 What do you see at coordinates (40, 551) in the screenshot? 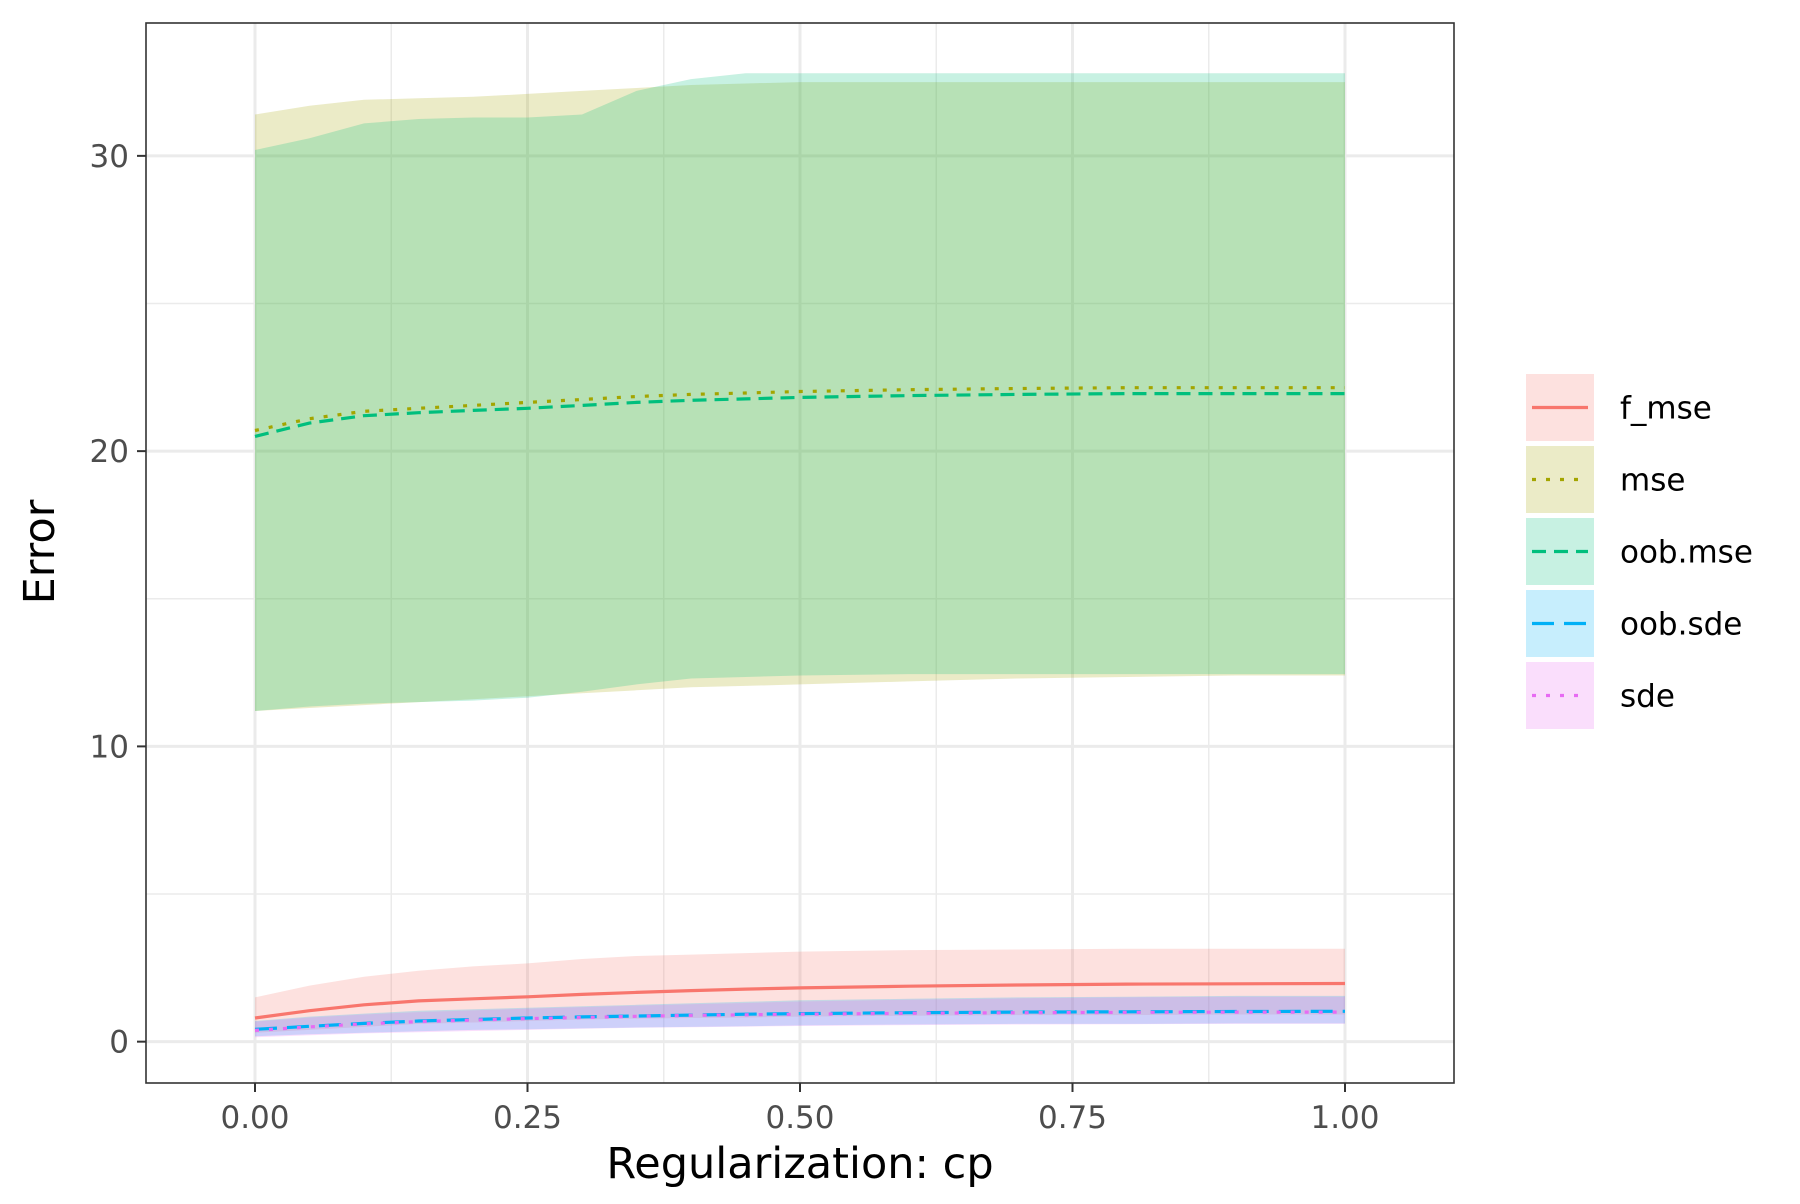
I see `y-axis-label: Error` at bounding box center [40, 551].